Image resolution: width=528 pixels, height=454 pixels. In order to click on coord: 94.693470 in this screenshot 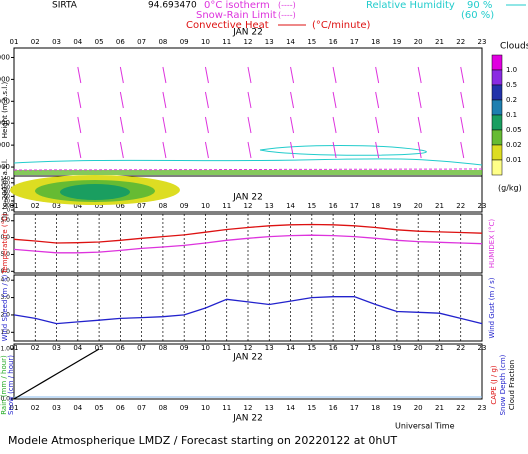, I will do `click(172, 6)`.